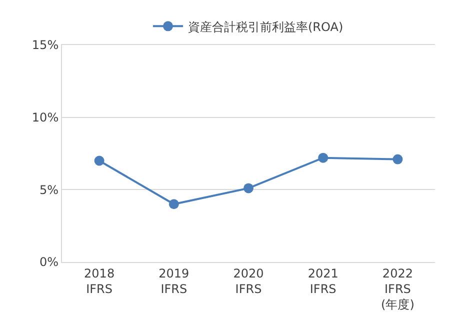  I want to click on y-tick-label: 10%, so click(45, 117).